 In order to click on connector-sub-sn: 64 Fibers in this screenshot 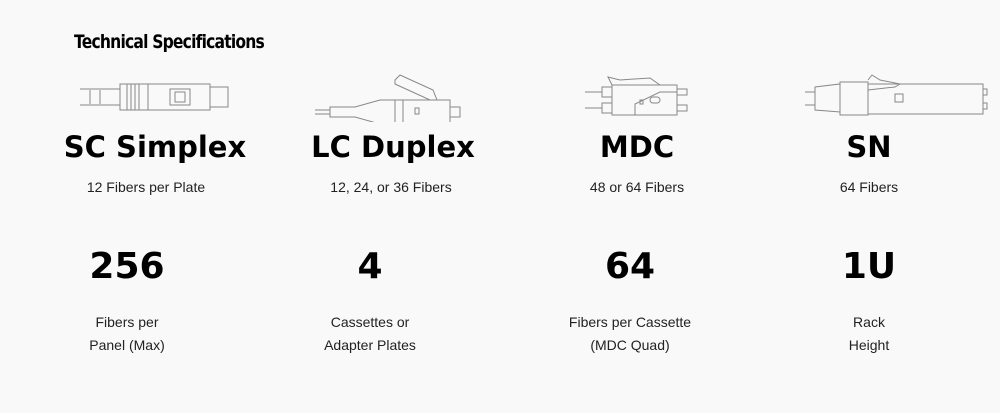, I will do `click(869, 187)`.